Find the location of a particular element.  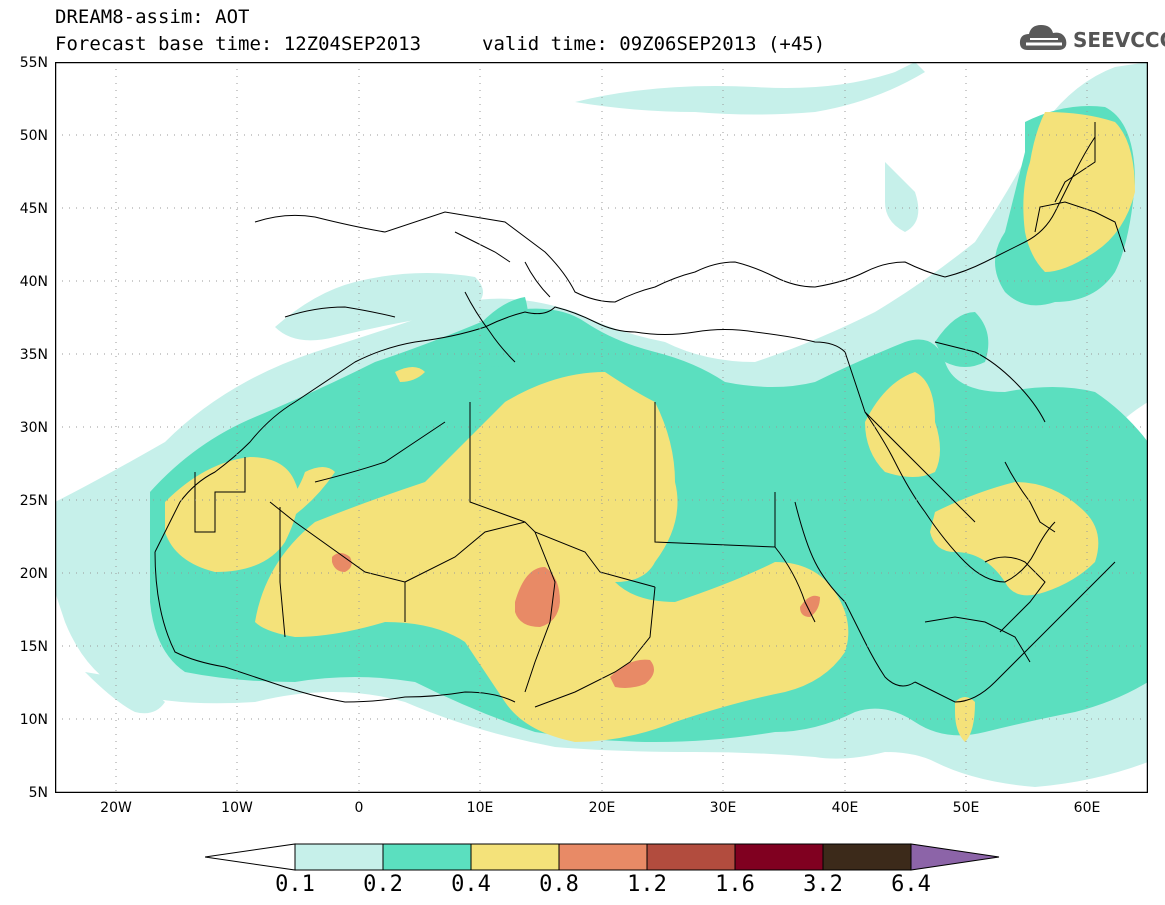

aot-colorbar is located at coordinates (602, 857).